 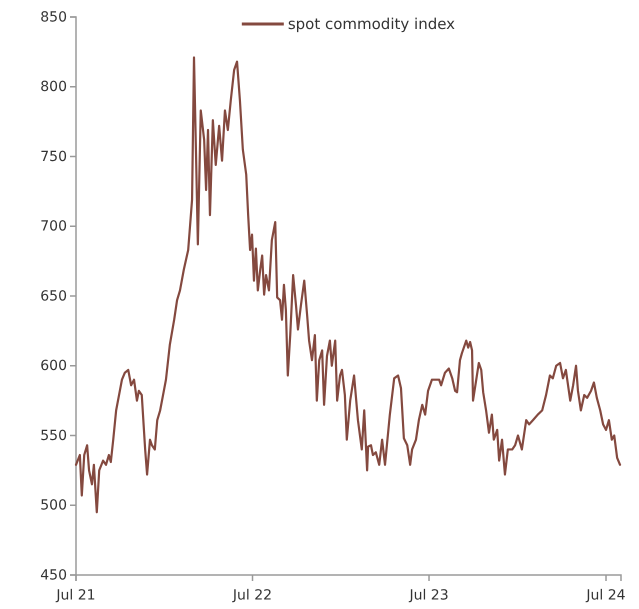 What do you see at coordinates (53, 226) in the screenshot?
I see `y-tick-label: 700` at bounding box center [53, 226].